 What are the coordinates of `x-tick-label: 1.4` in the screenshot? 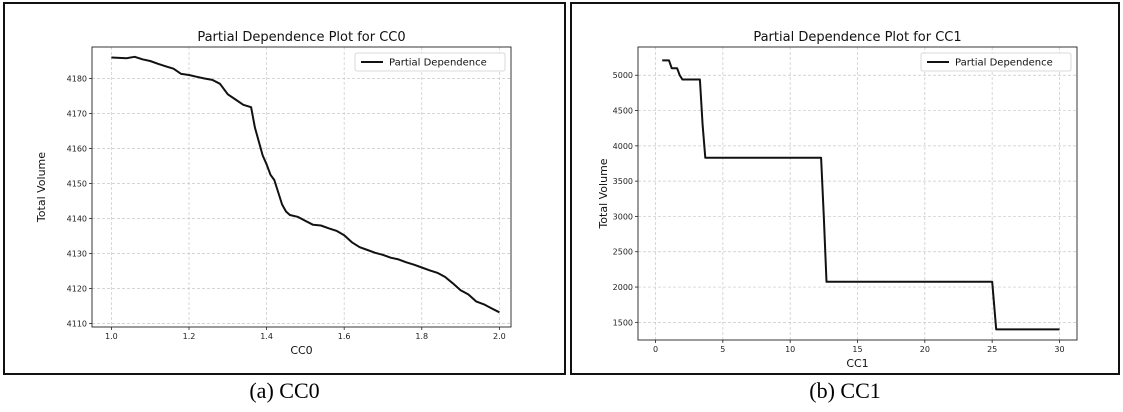 It's located at (266, 336).